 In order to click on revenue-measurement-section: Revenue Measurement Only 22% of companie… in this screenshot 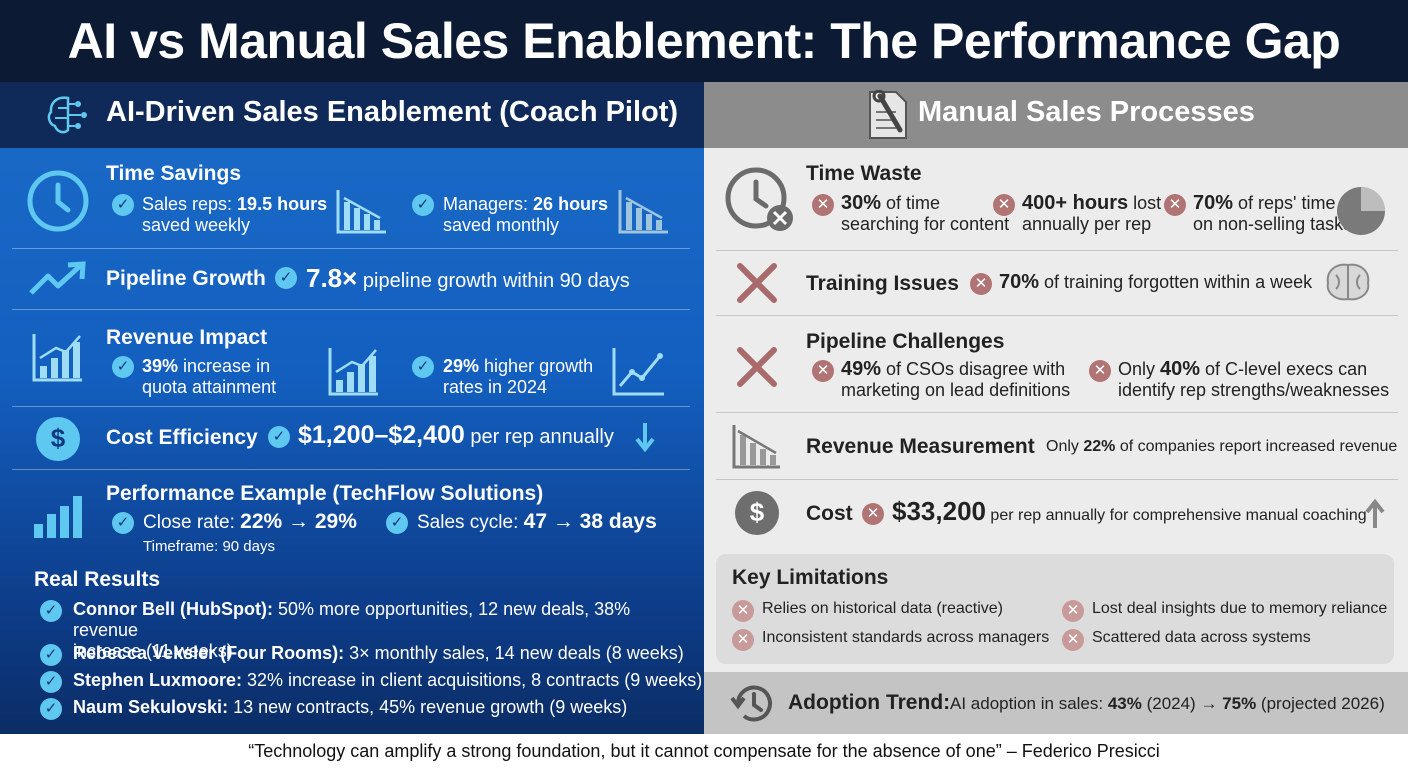, I will do `click(1056, 446)`.